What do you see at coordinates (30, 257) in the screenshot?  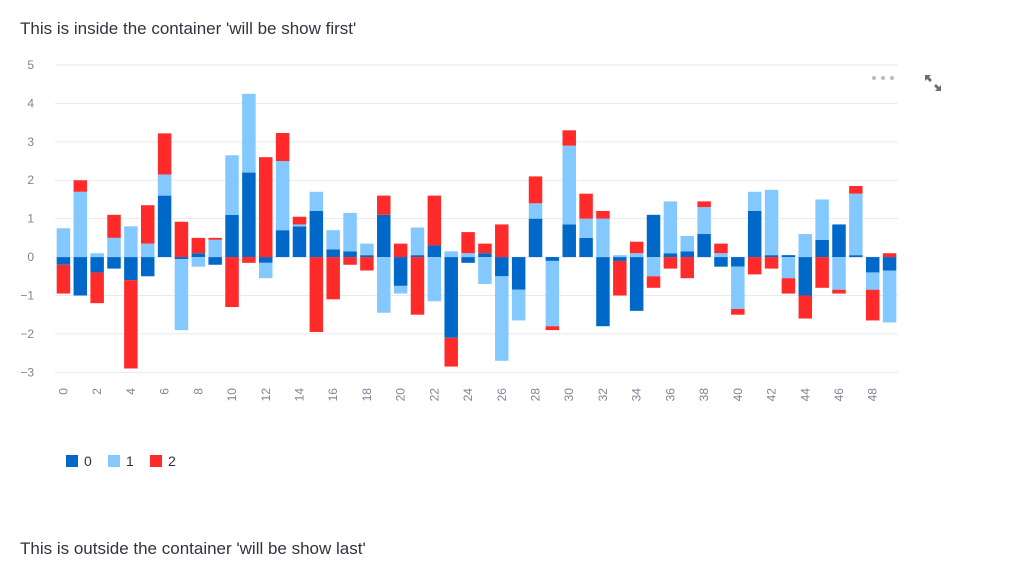 I see `y-tick-label: 0` at bounding box center [30, 257].